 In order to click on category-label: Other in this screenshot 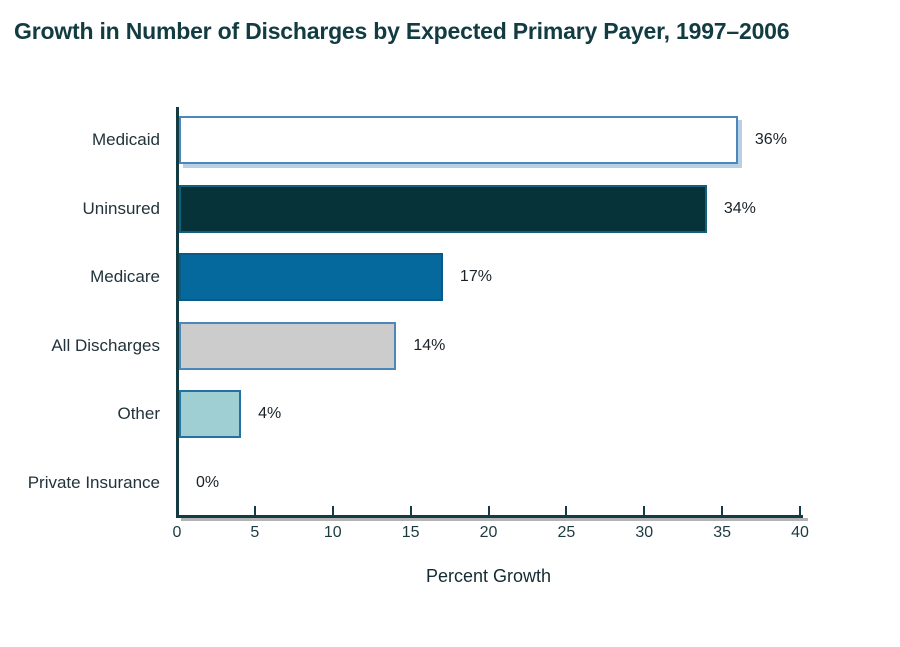, I will do `click(138, 414)`.